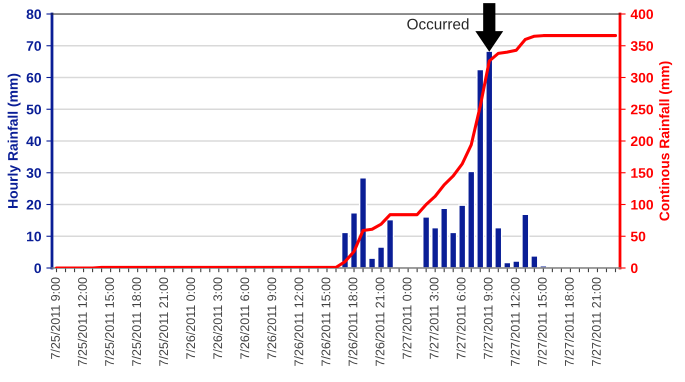 Image resolution: width=685 pixels, height=382 pixels. What do you see at coordinates (271, 318) in the screenshot?
I see `x-tick-label: 7/26/2011 9:00` at bounding box center [271, 318].